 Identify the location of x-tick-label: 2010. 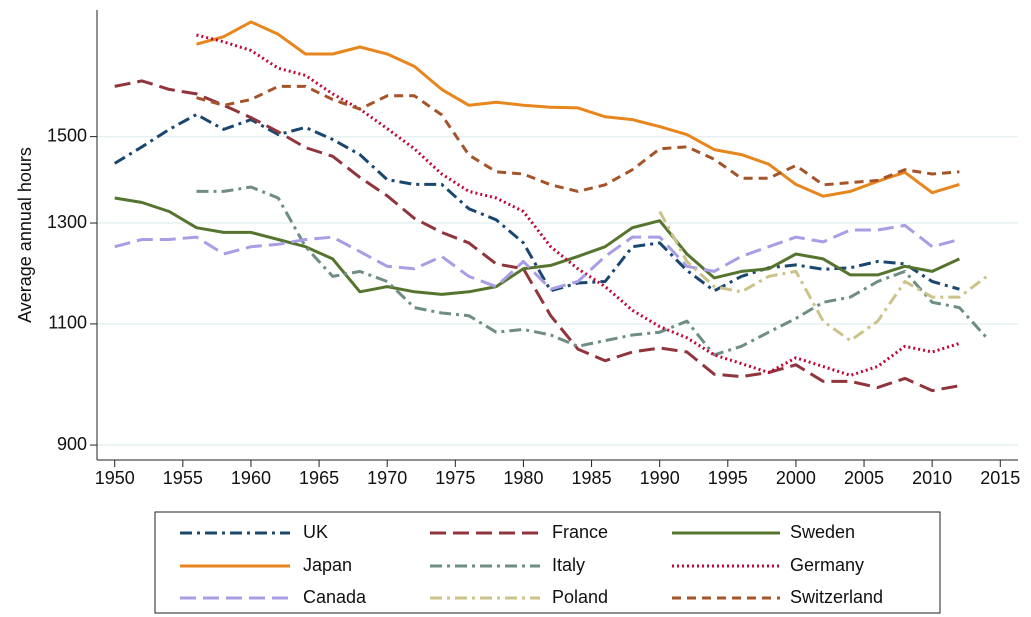
(932, 478).